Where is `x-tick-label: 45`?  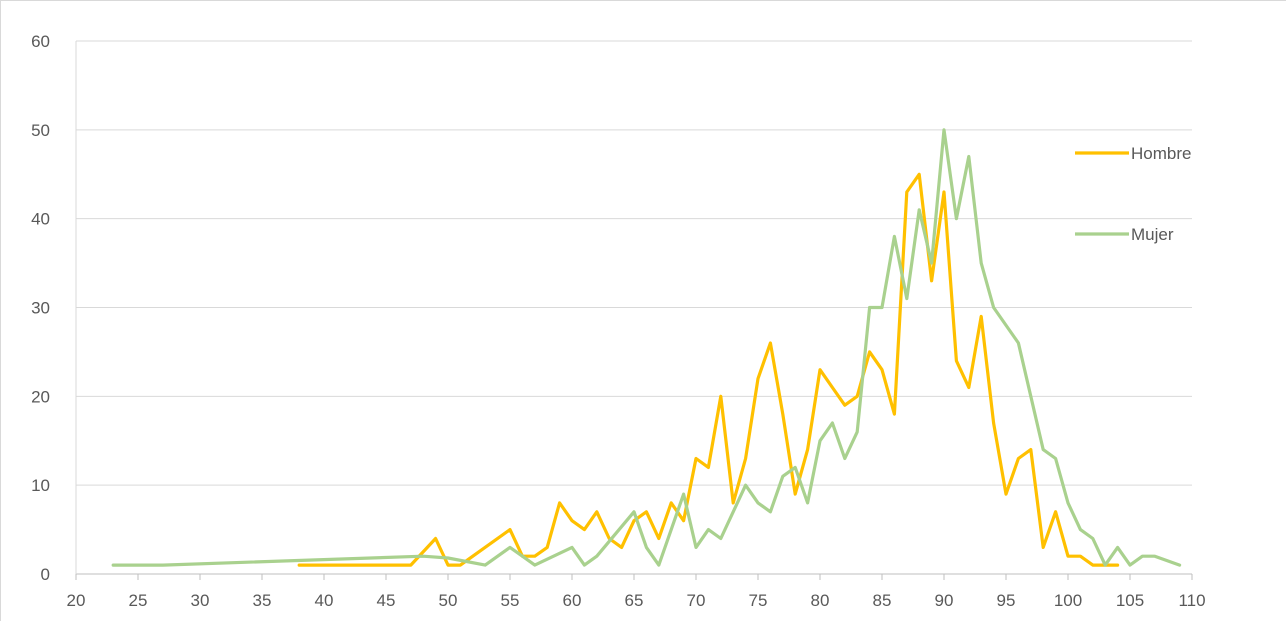 x-tick-label: 45 is located at coordinates (386, 600).